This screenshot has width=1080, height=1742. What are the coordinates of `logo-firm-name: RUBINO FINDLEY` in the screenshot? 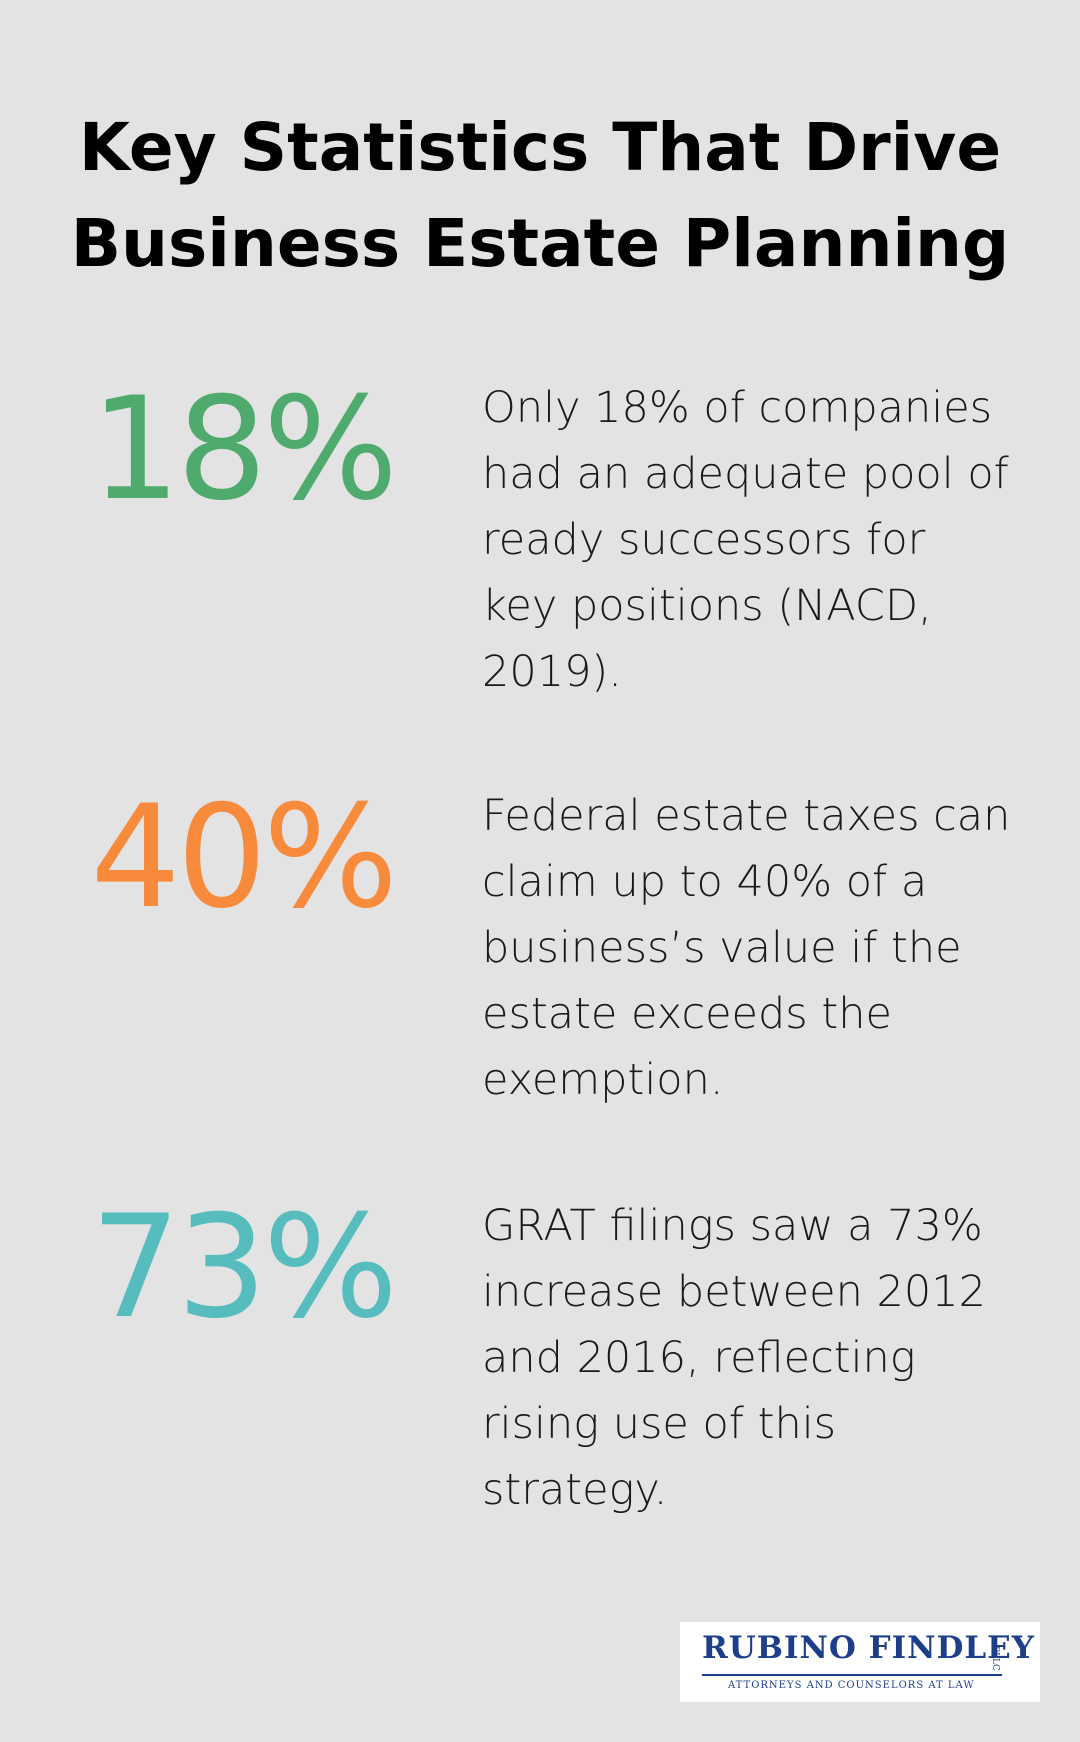 It's located at (868, 1648).